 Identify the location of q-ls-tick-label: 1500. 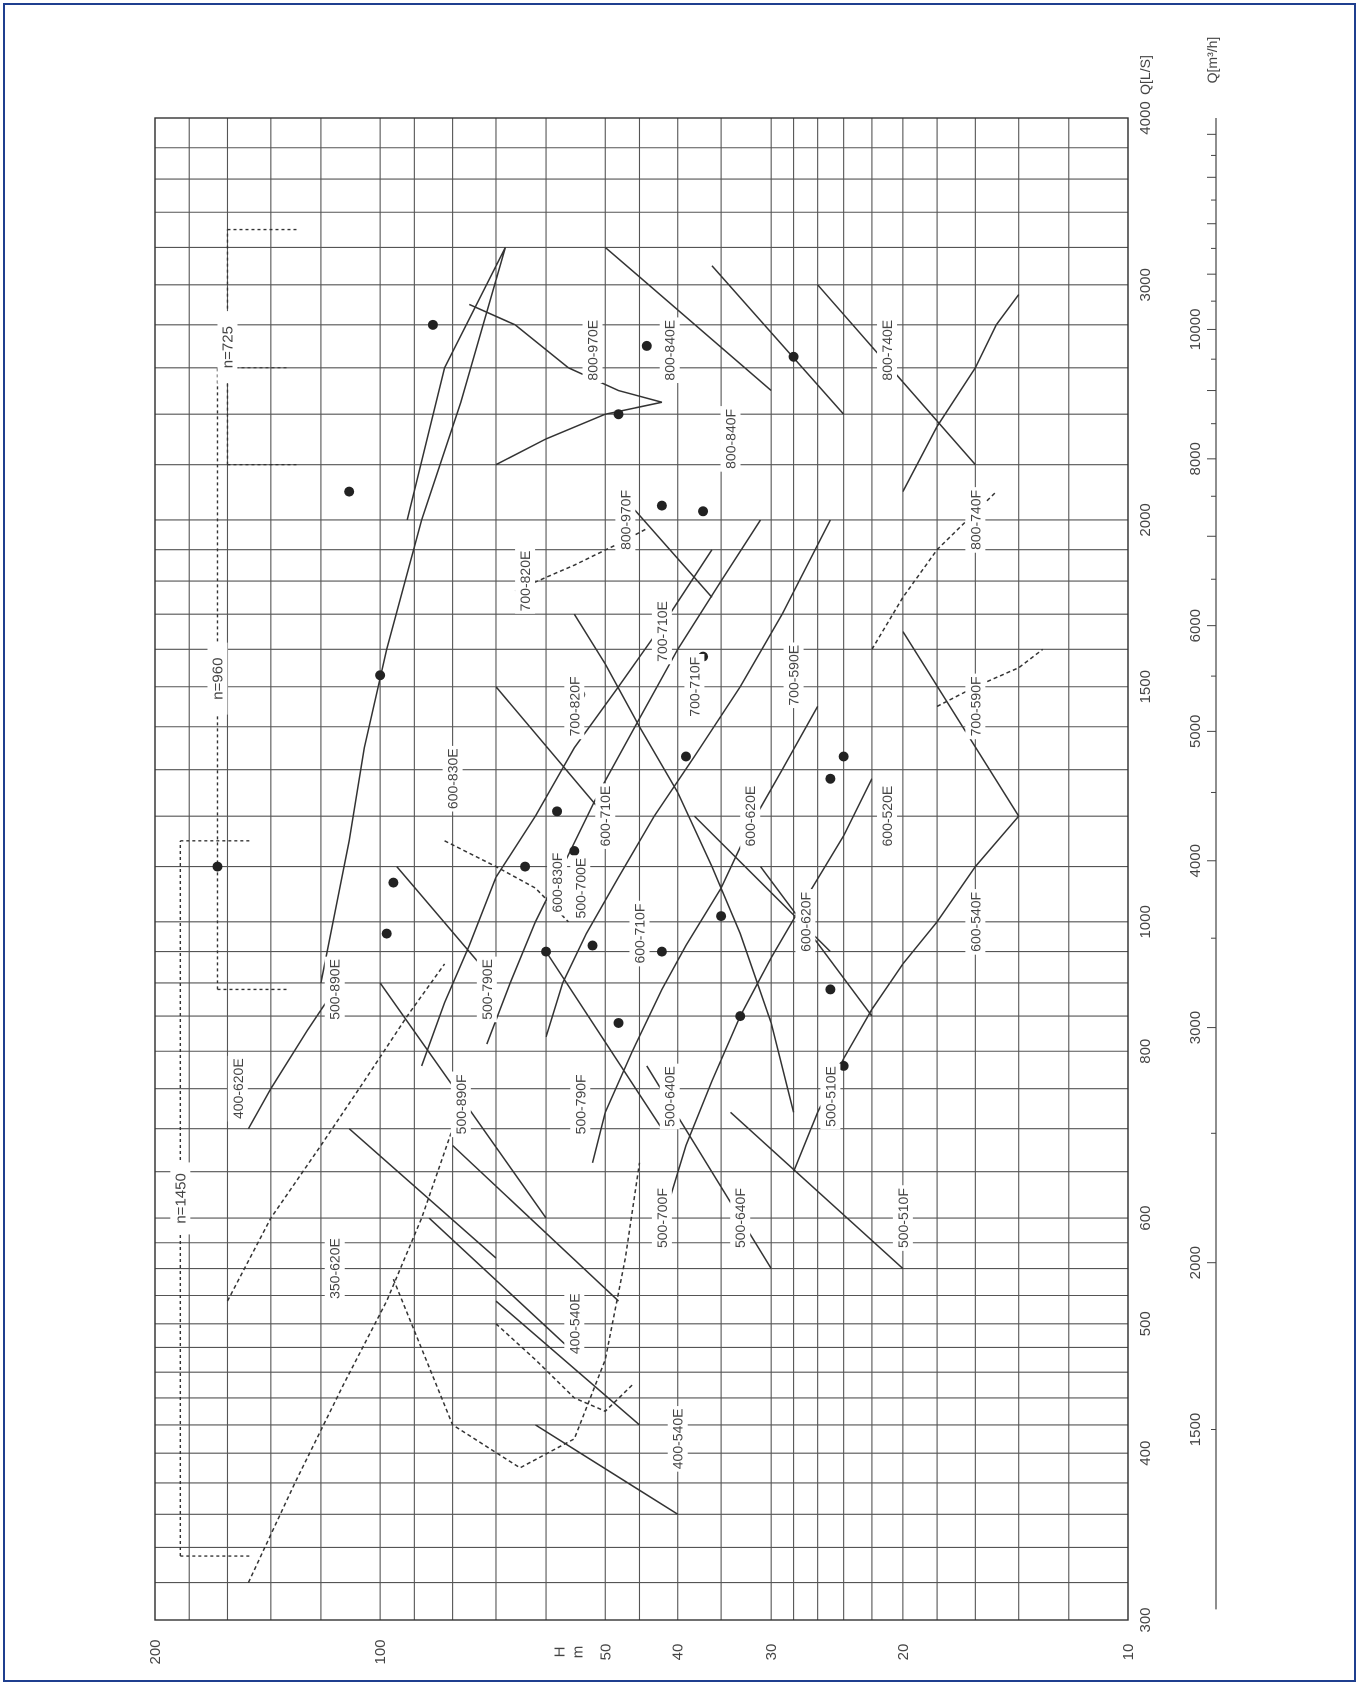
(1145, 686).